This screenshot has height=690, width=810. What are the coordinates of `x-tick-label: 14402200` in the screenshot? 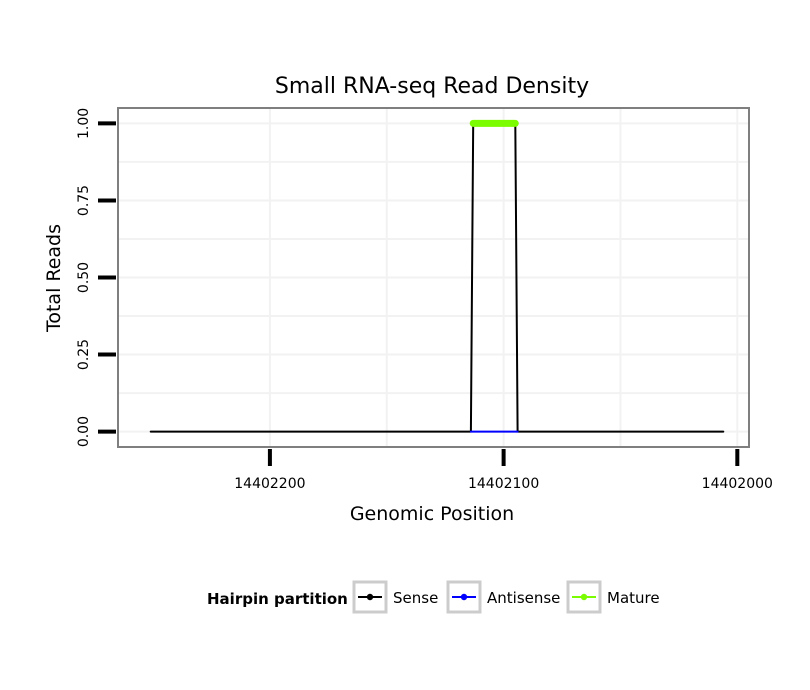 It's located at (269, 484).